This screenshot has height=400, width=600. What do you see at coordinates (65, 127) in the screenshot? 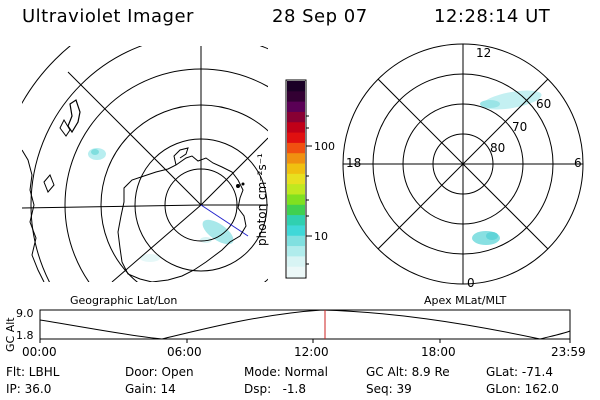
I see `new-zealand-north` at bounding box center [65, 127].